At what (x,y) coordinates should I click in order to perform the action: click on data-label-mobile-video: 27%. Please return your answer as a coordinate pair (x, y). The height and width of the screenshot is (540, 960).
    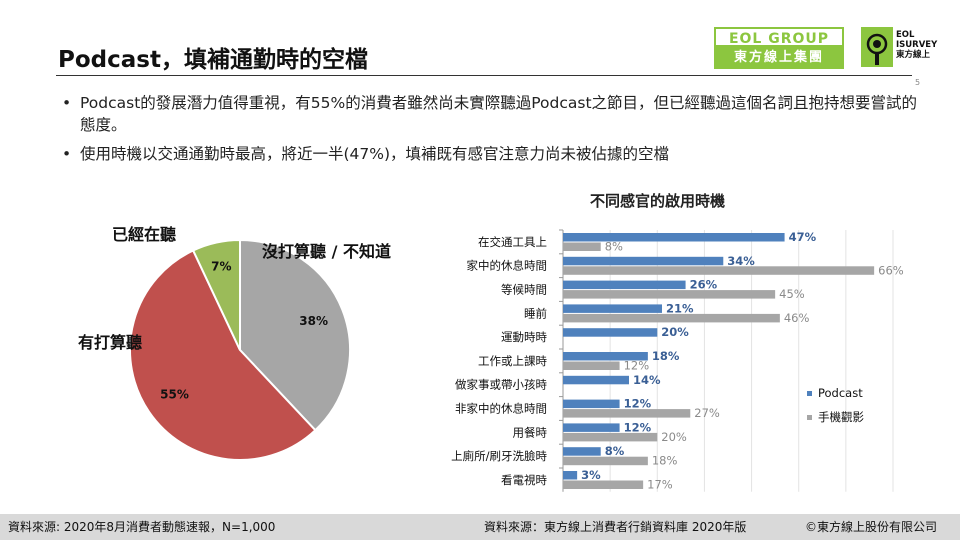
    Looking at the image, I should click on (707, 413).